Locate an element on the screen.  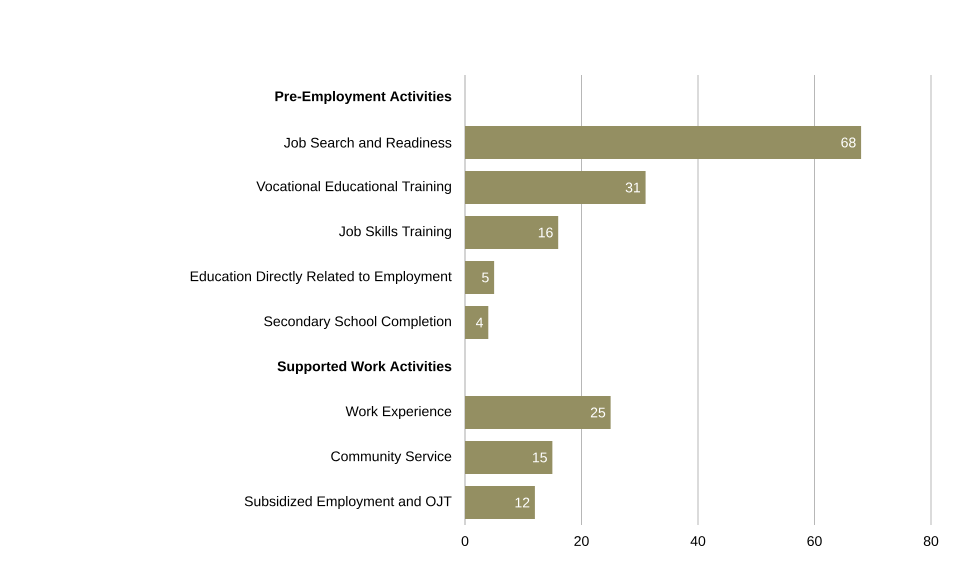
data-label: 68 is located at coordinates (848, 143).